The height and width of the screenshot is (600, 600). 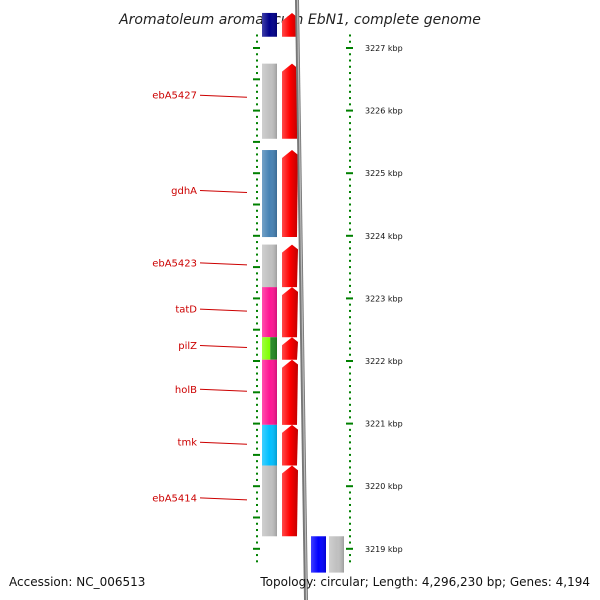 What do you see at coordinates (213, 443) in the screenshot?
I see `gene-label-group: tmk` at bounding box center [213, 443].